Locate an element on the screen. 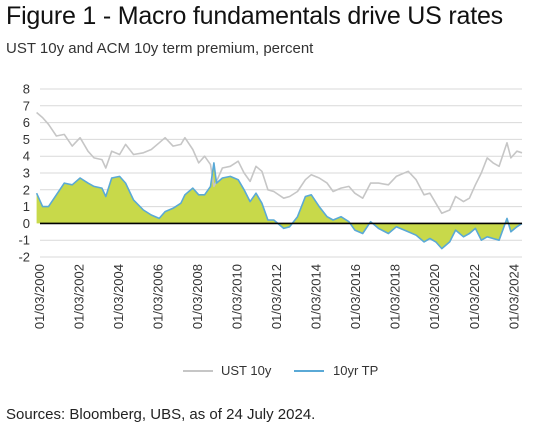  x-tick-label: 01/03/2018 is located at coordinates (395, 296).